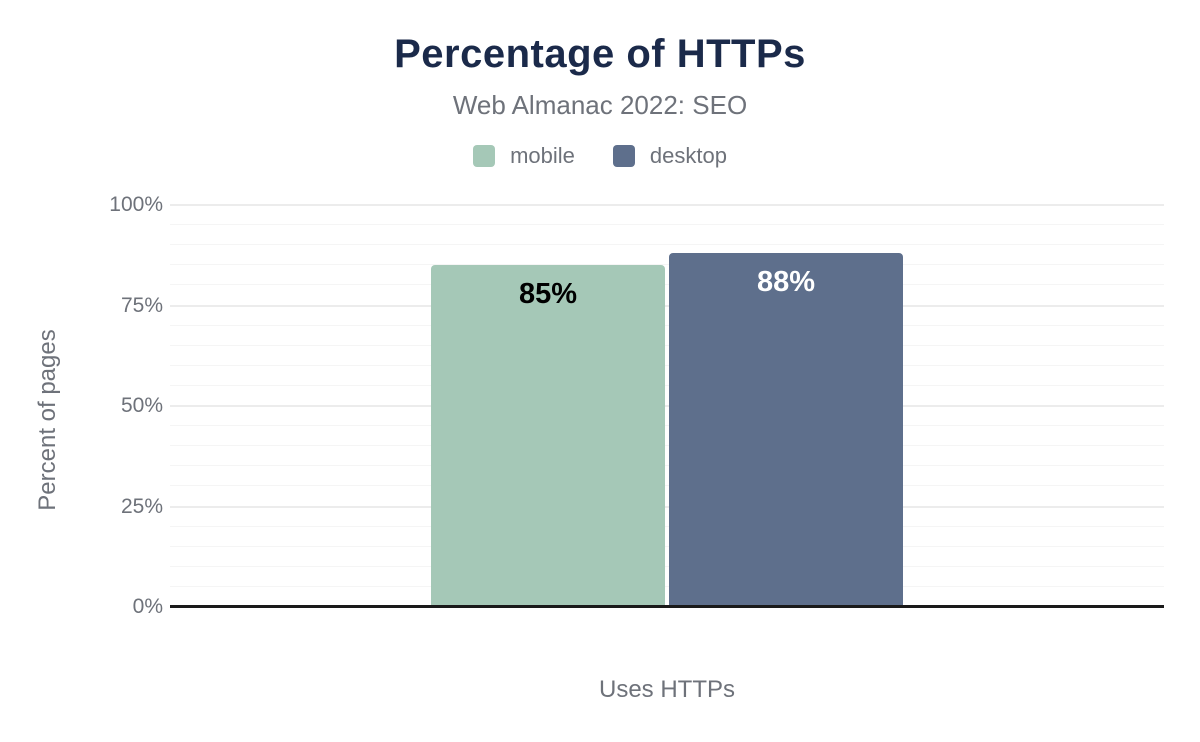  What do you see at coordinates (548, 436) in the screenshot?
I see `bar-mobile: 85%` at bounding box center [548, 436].